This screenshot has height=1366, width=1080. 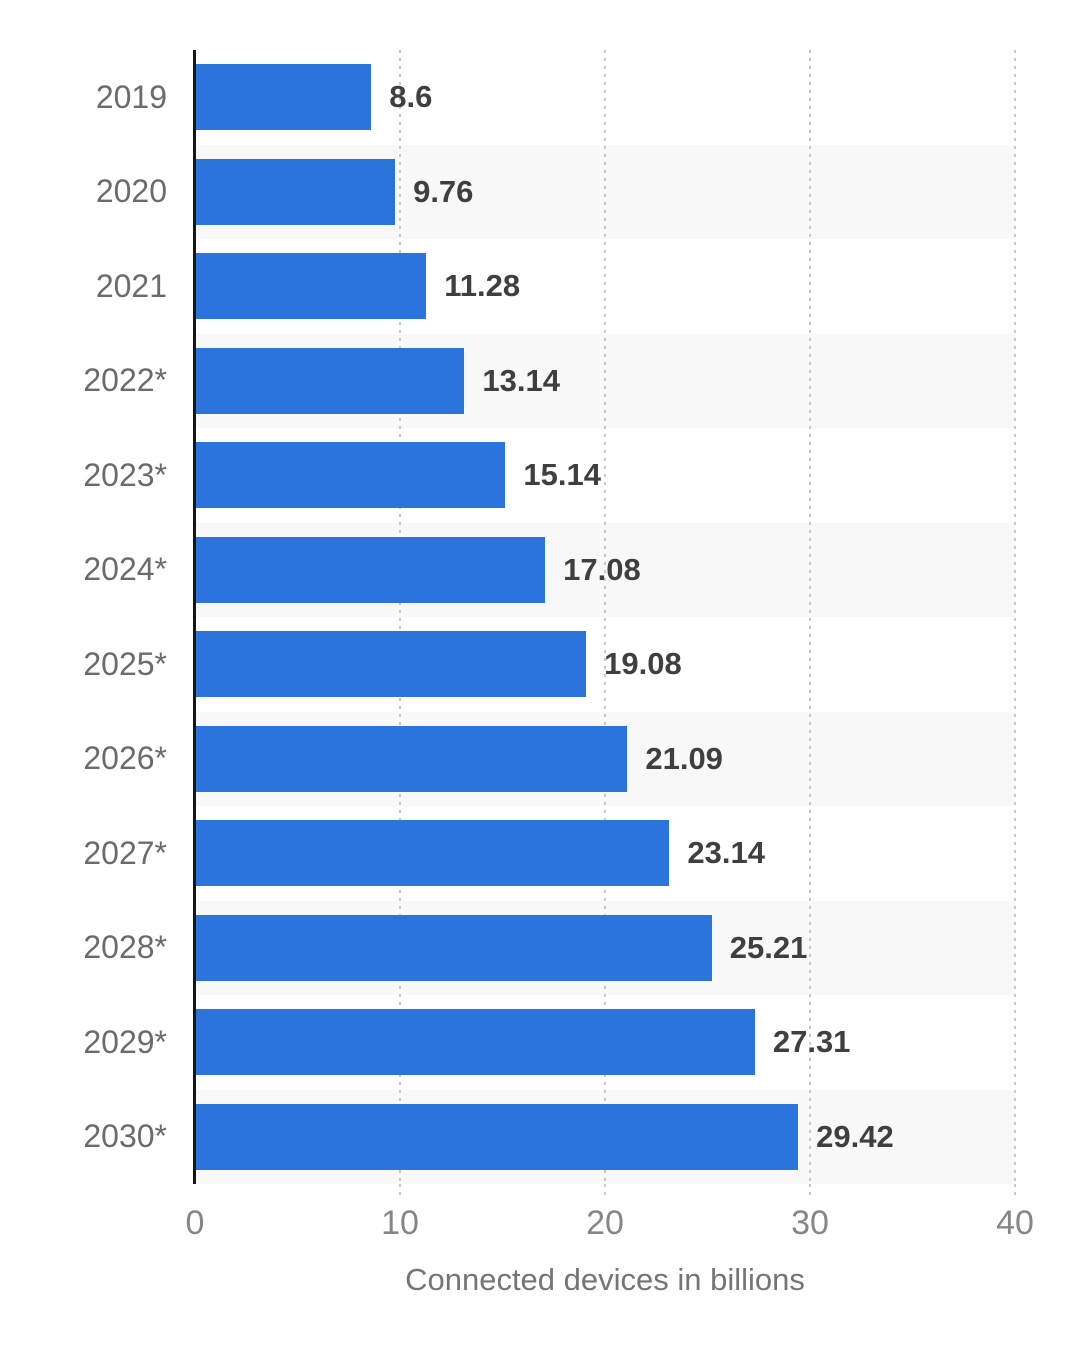 I want to click on value-label: 27.31, so click(x=811, y=1042).